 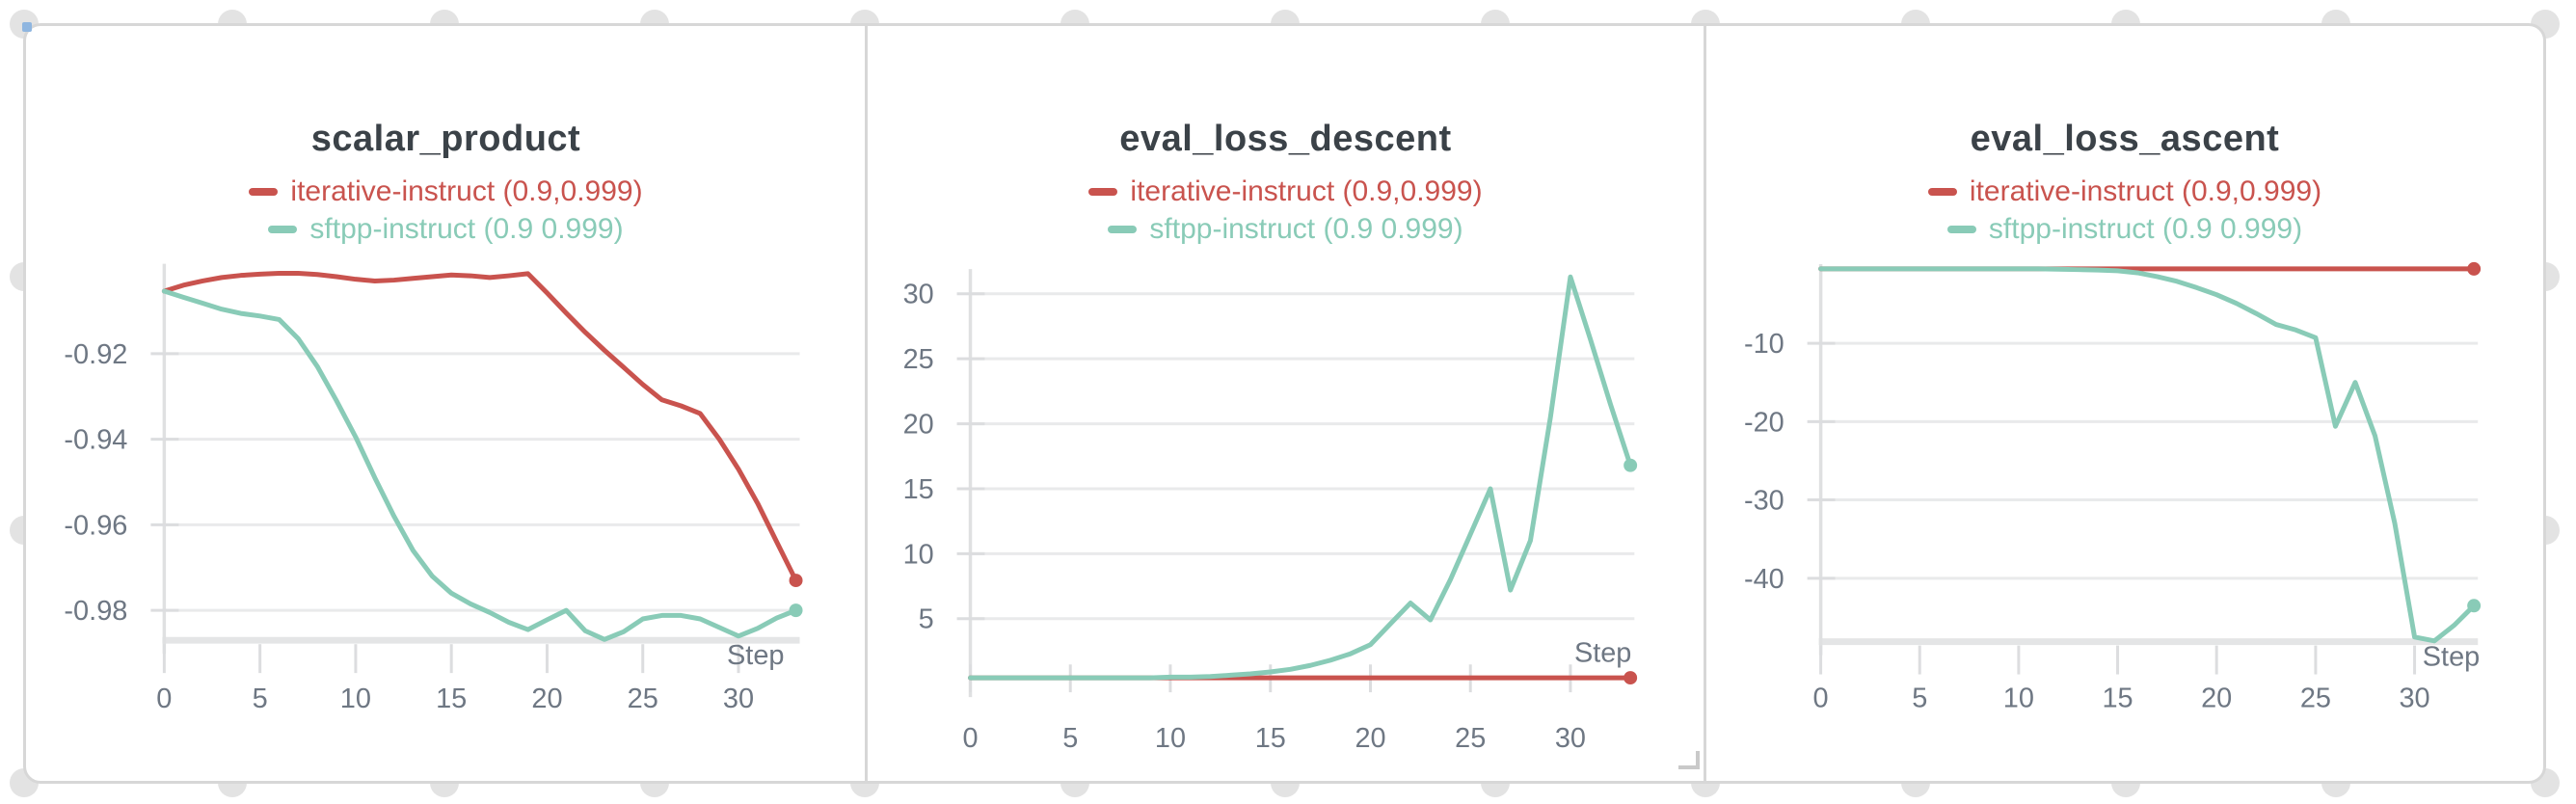 What do you see at coordinates (27, 27) in the screenshot?
I see `grid-corner-drag-handle` at bounding box center [27, 27].